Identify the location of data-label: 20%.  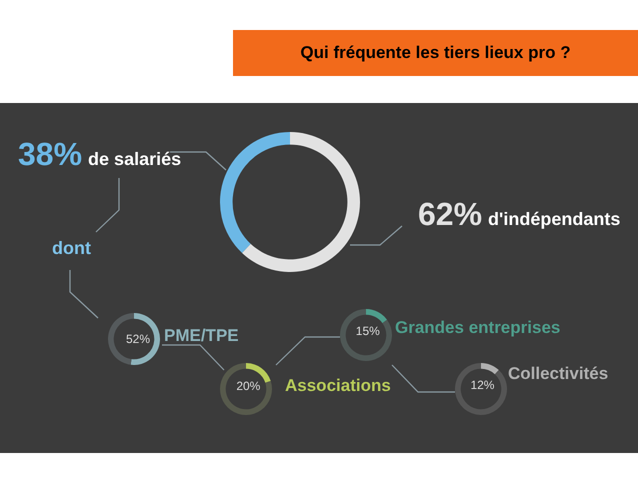
(248, 386).